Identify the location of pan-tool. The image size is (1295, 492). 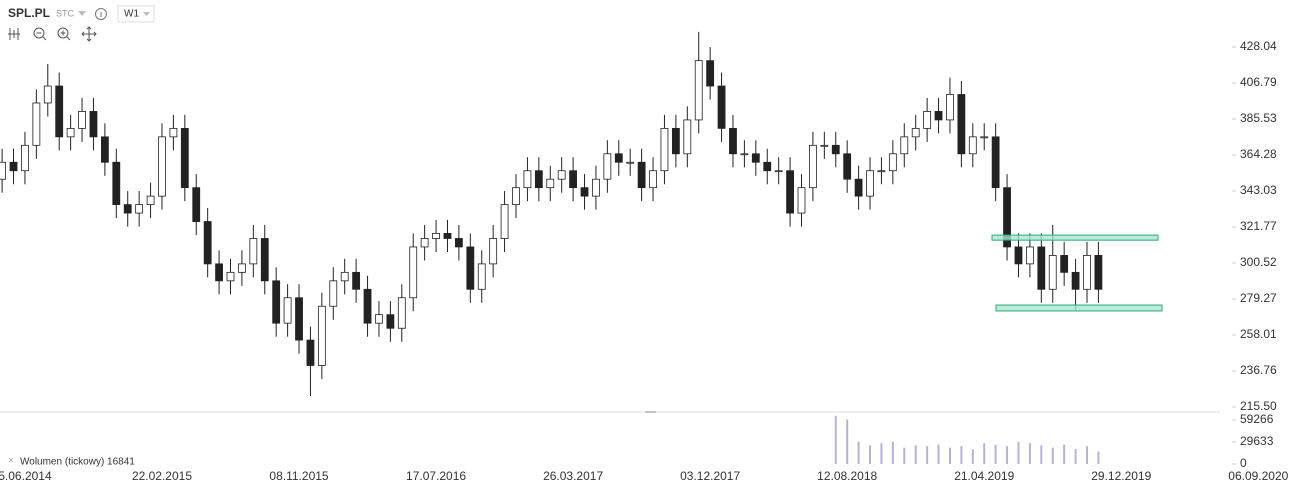
(89, 34).